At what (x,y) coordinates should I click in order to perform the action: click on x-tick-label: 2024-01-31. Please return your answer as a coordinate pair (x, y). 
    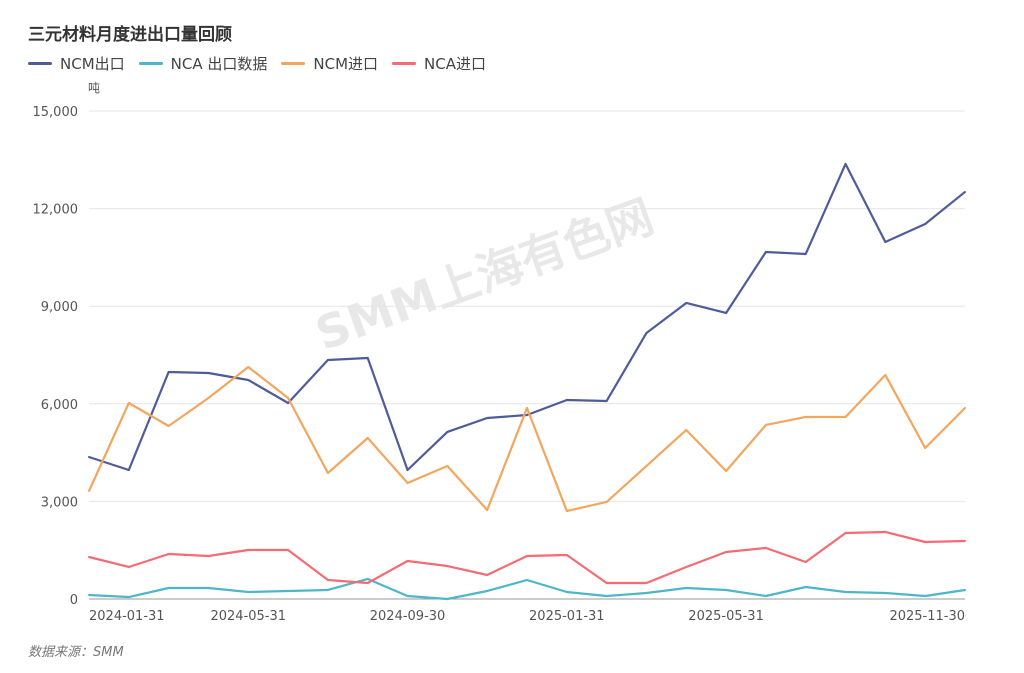
    Looking at the image, I should click on (127, 616).